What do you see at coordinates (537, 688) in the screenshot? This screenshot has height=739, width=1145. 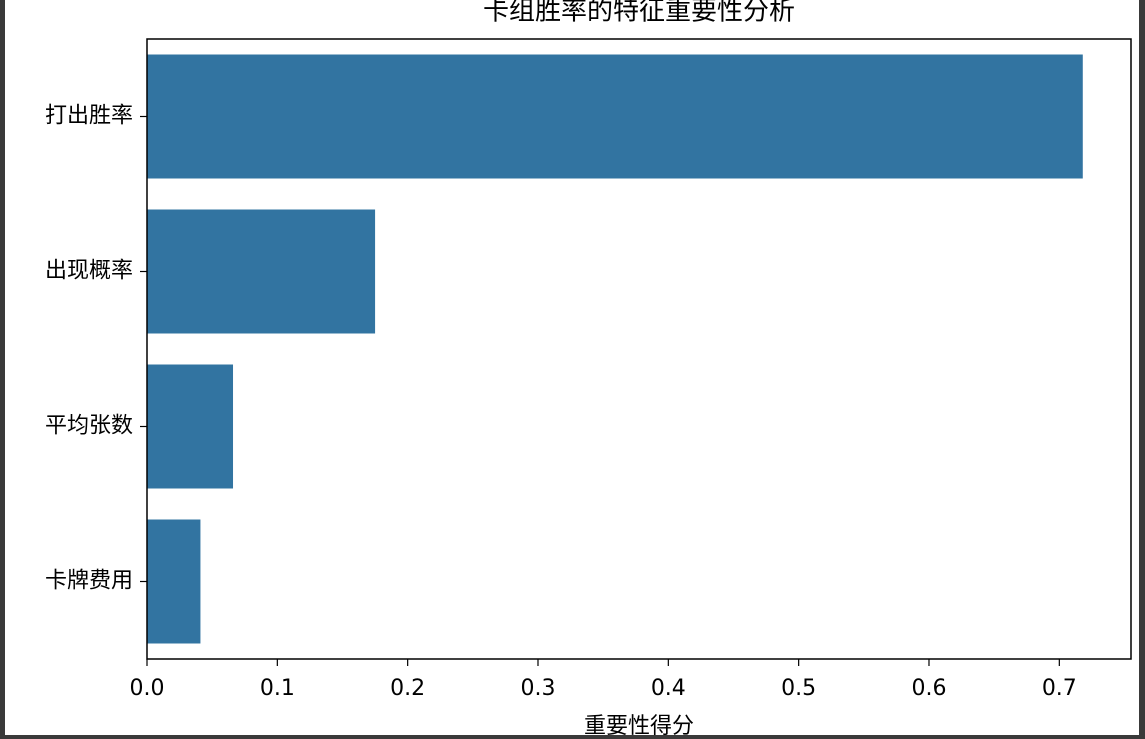 I see `x-tick-label: 0.3` at bounding box center [537, 688].